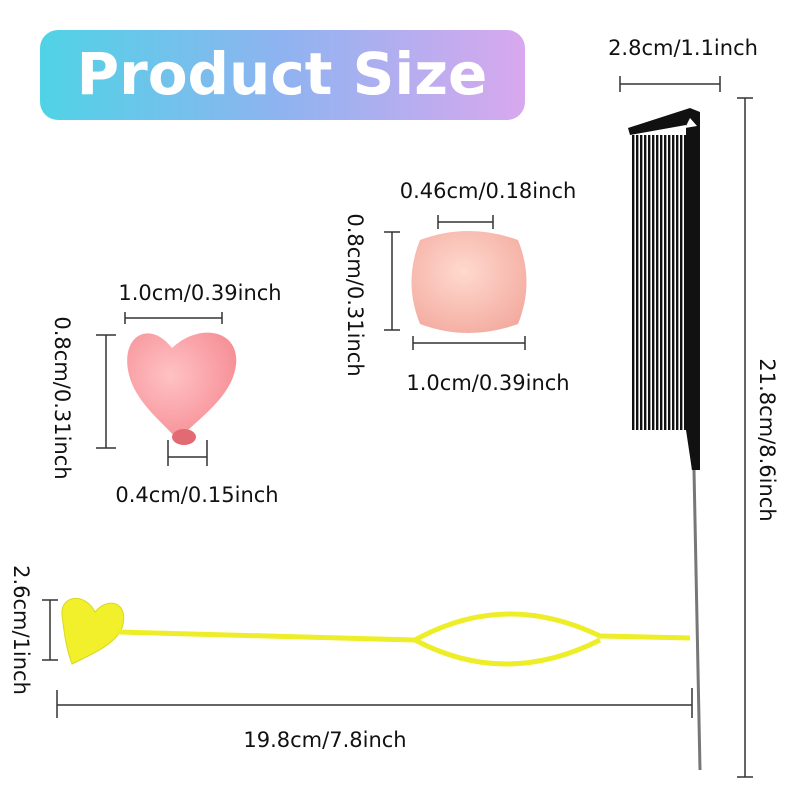 Image resolution: width=800 pixels, height=800 pixels. Describe the element at coordinates (355, 294) in the screenshot. I see `round-height-label: 0.8cm/0.31inch` at that location.